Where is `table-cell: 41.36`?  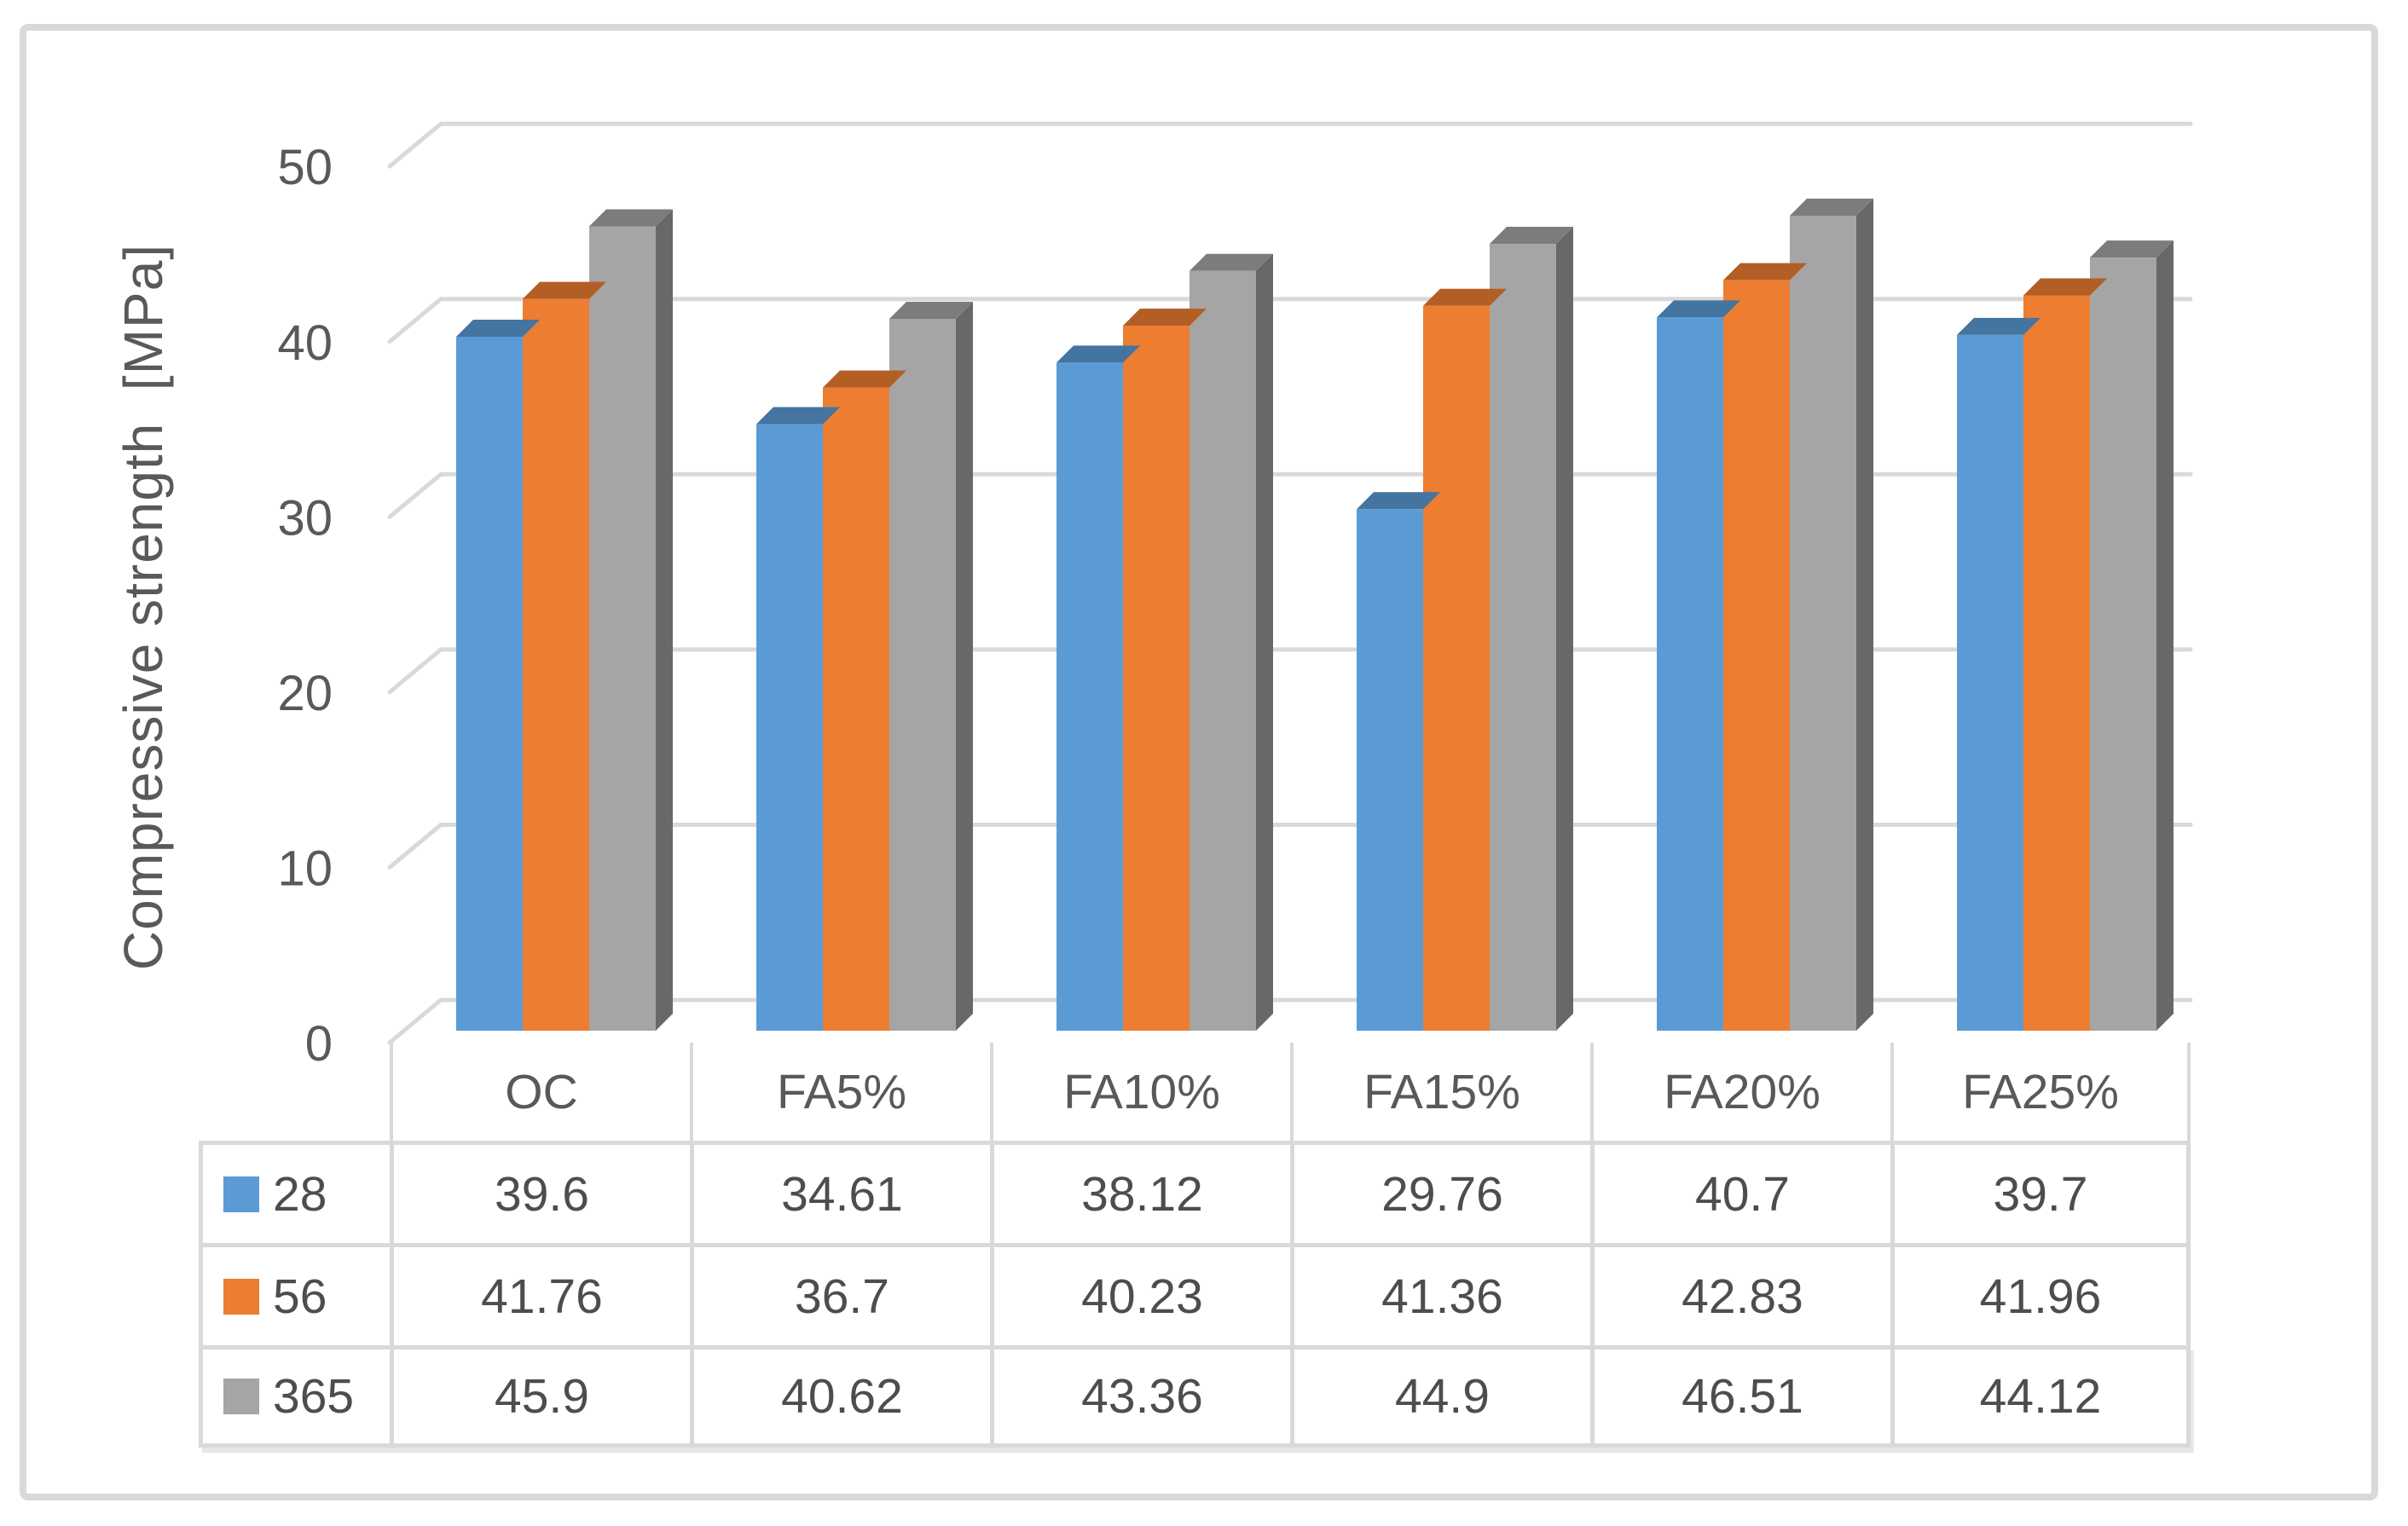
table-cell: 41.36 is located at coordinates (1440, 1294).